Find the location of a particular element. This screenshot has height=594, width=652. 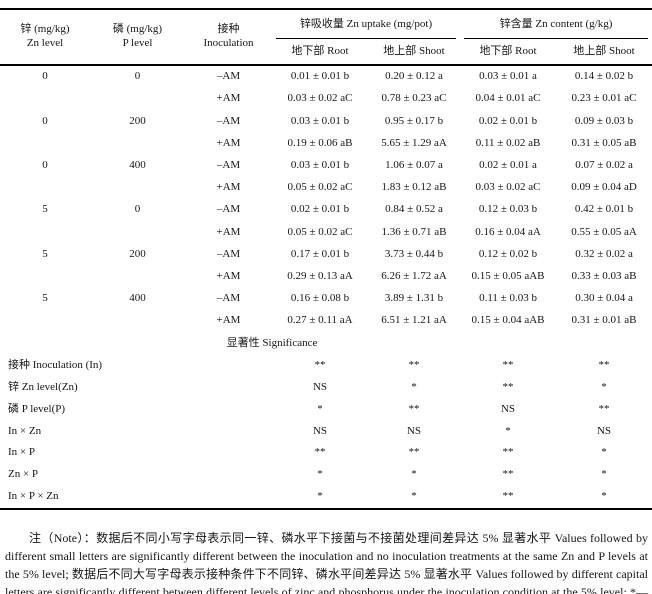

cell-content-shoot: 0.31 ± 0.01 aB is located at coordinates (604, 320).